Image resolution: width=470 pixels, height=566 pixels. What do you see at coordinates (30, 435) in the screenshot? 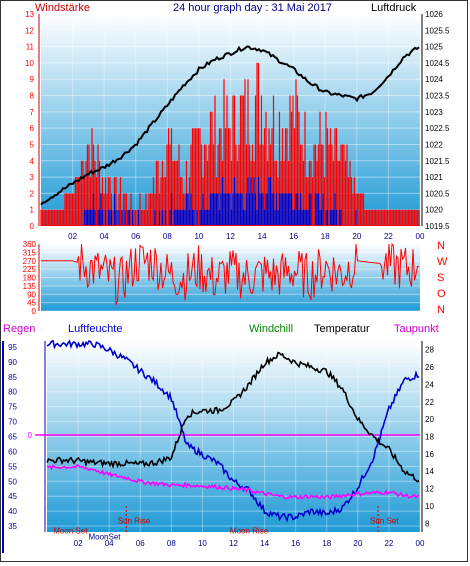
I see `rain-tick-label: 0` at bounding box center [30, 435].